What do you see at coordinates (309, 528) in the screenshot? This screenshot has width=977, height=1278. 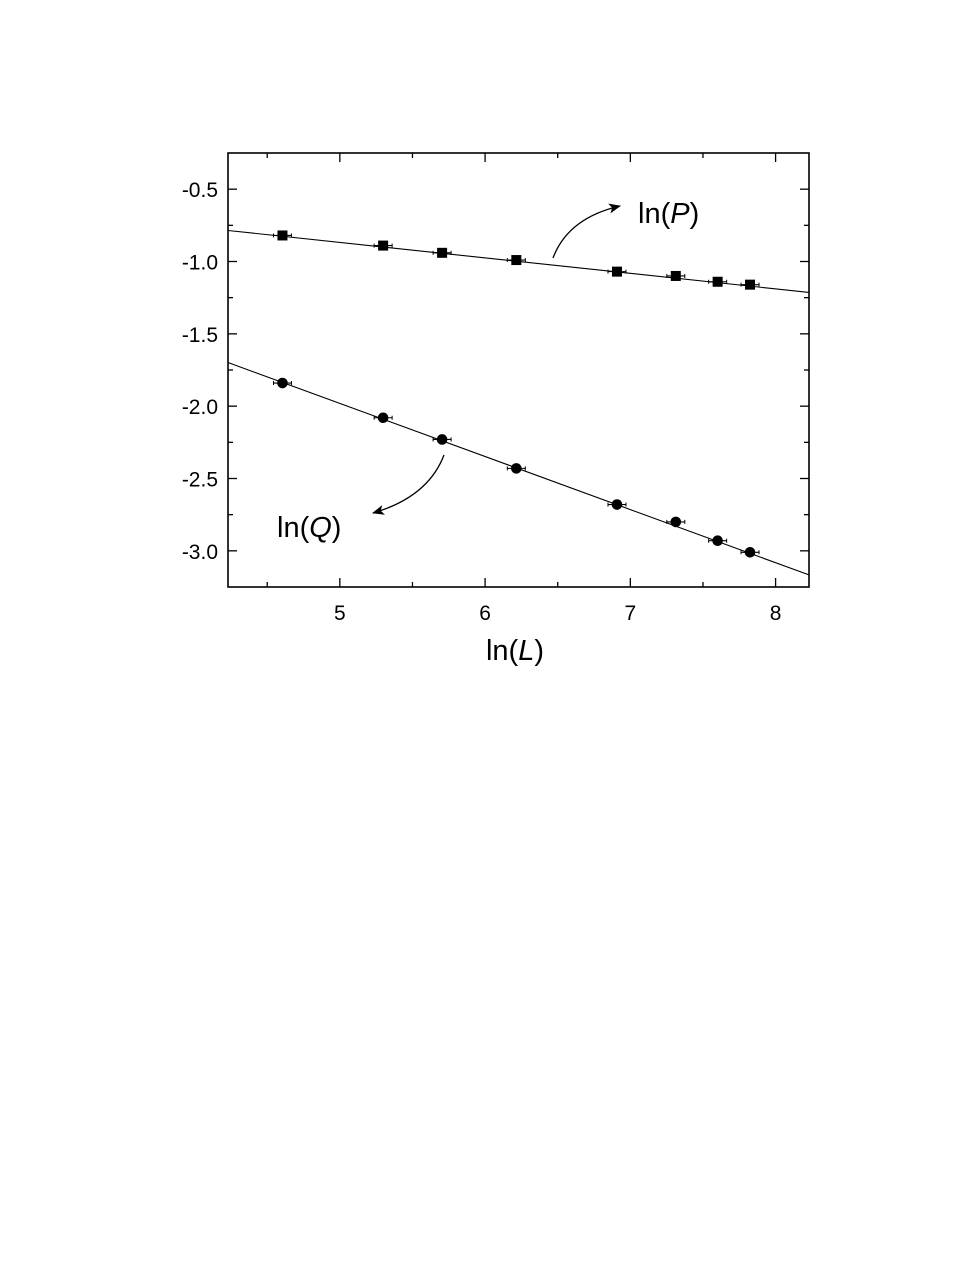 I see `series-q-label: ln(Q)` at bounding box center [309, 528].